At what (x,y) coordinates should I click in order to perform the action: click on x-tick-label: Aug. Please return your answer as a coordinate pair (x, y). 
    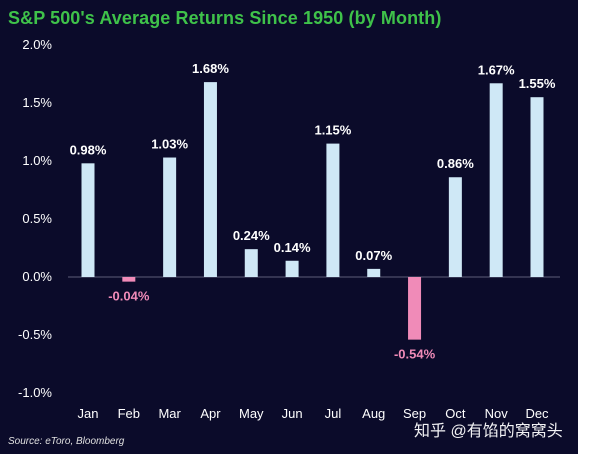
    Looking at the image, I should click on (373, 413).